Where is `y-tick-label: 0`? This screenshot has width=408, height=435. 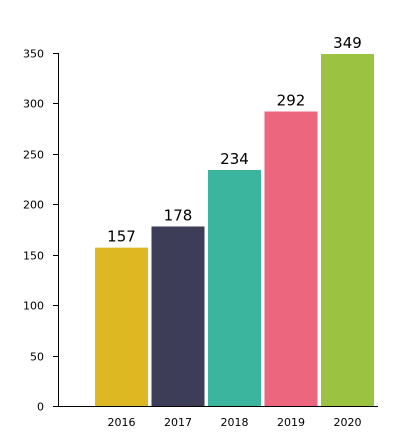 y-tick-label: 0 is located at coordinates (40, 407).